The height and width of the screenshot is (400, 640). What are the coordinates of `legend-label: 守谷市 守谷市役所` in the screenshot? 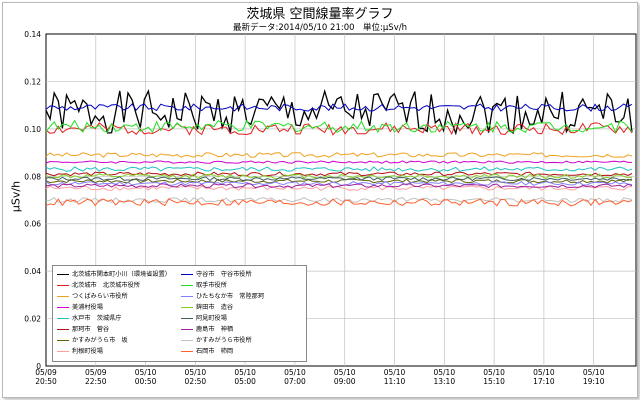 It's located at (224, 274).